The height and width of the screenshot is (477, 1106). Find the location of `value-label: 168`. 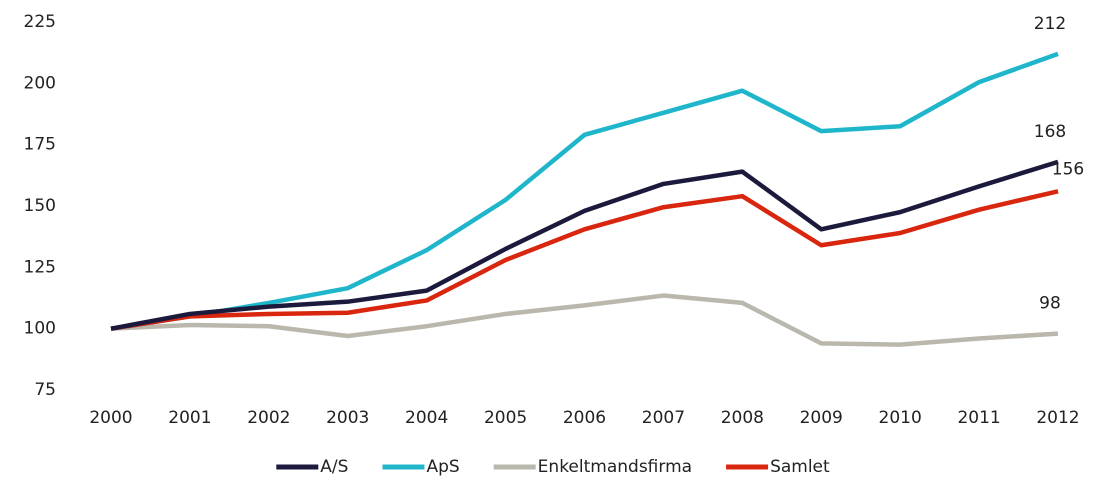

value-label: 168 is located at coordinates (1050, 132).